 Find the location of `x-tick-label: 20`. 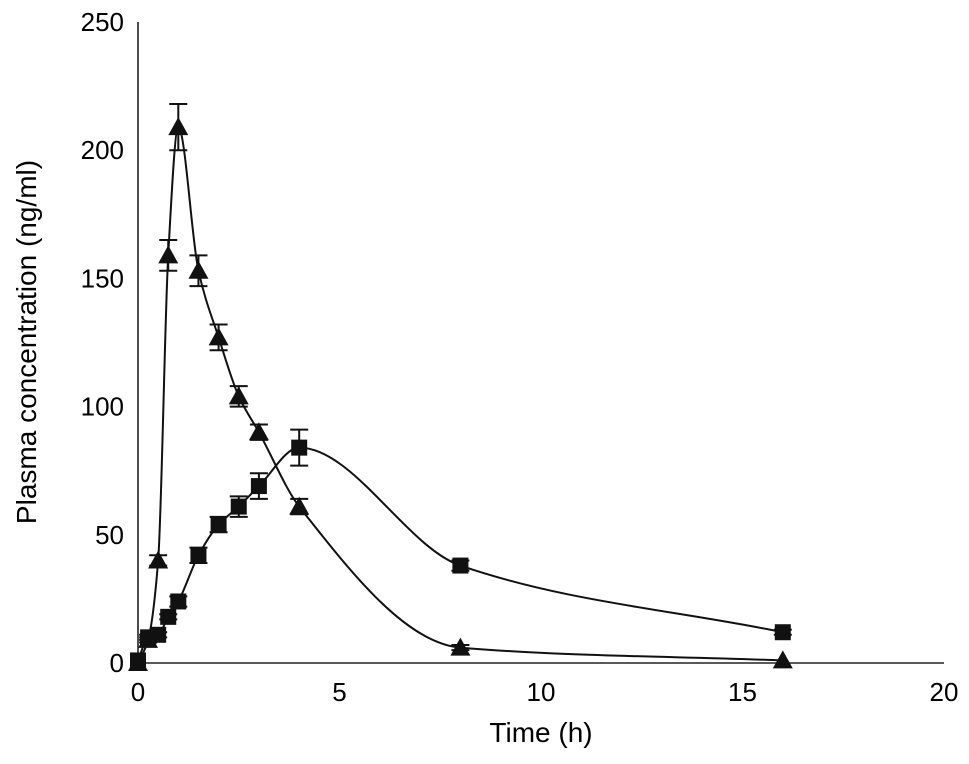

x-tick-label: 20 is located at coordinates (944, 692).